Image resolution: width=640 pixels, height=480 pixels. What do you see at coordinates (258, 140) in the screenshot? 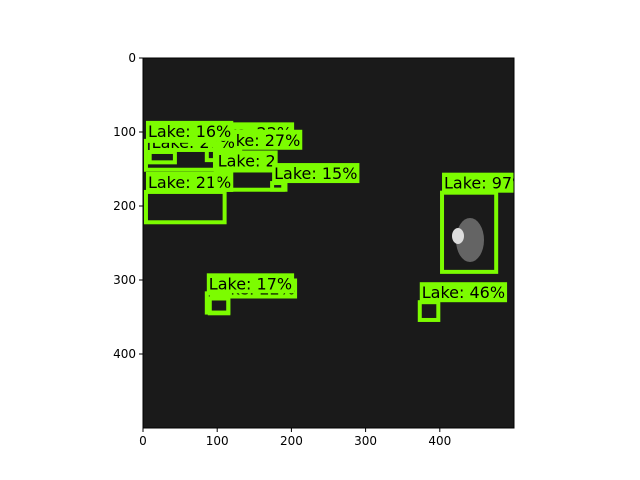
I see `detection-label: Lake: 27%` at bounding box center [258, 140].